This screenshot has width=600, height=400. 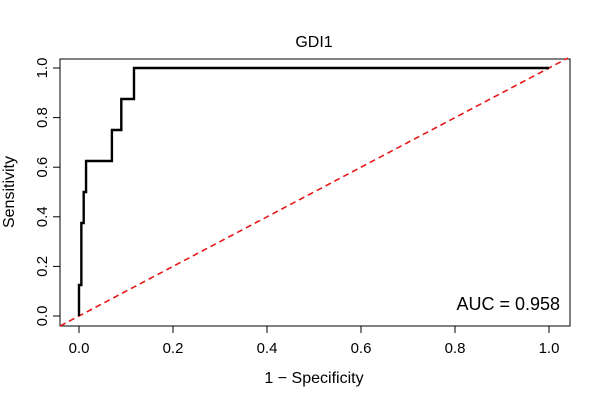 I want to click on y-tick-label: 0.6, so click(x=42, y=167).